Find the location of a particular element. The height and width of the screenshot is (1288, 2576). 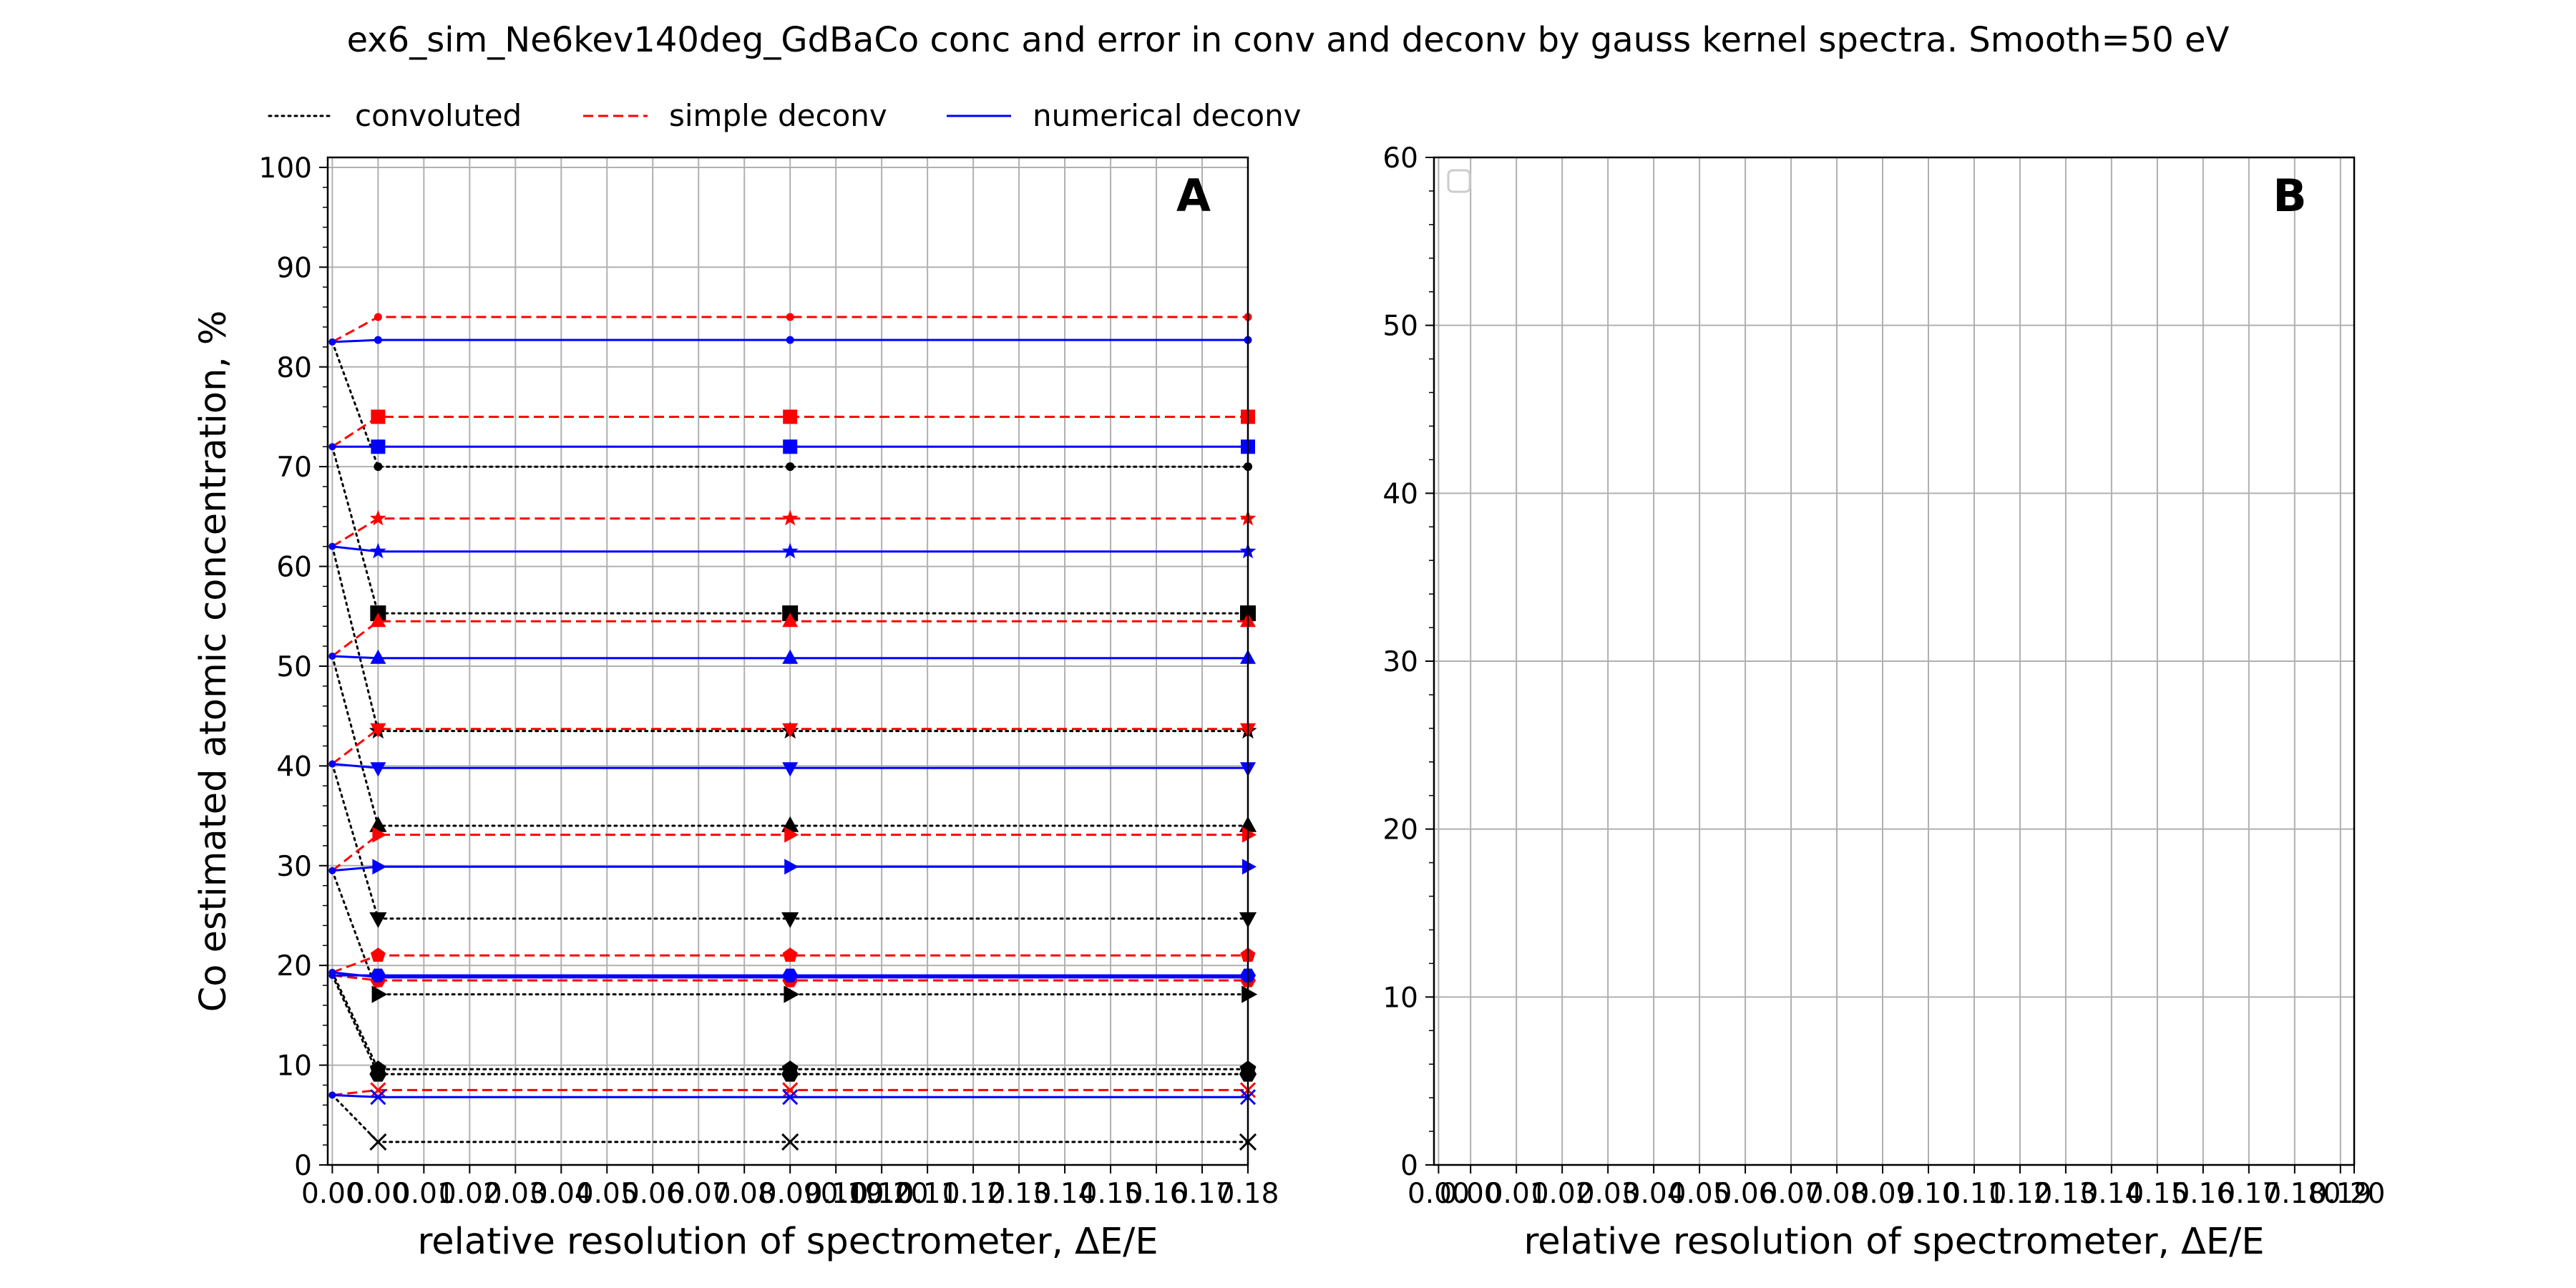

panel-a-ytick-label: 60 is located at coordinates (294, 568).